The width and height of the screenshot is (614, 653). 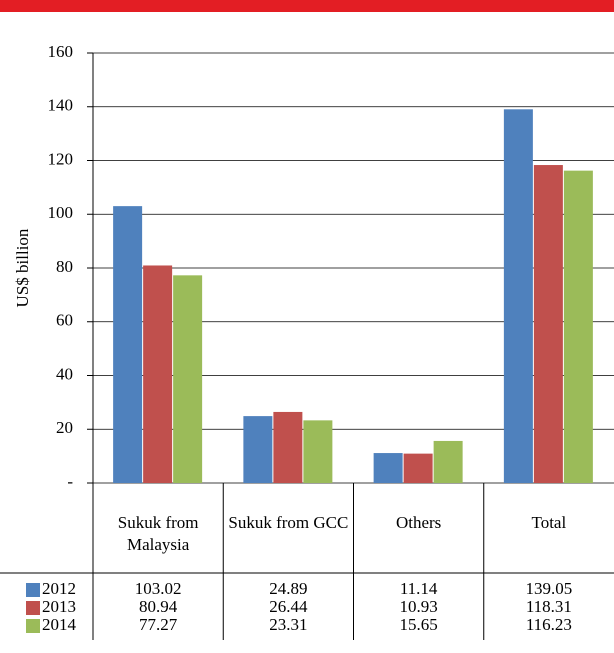 What do you see at coordinates (549, 522) in the screenshot?
I see `category-label: Total` at bounding box center [549, 522].